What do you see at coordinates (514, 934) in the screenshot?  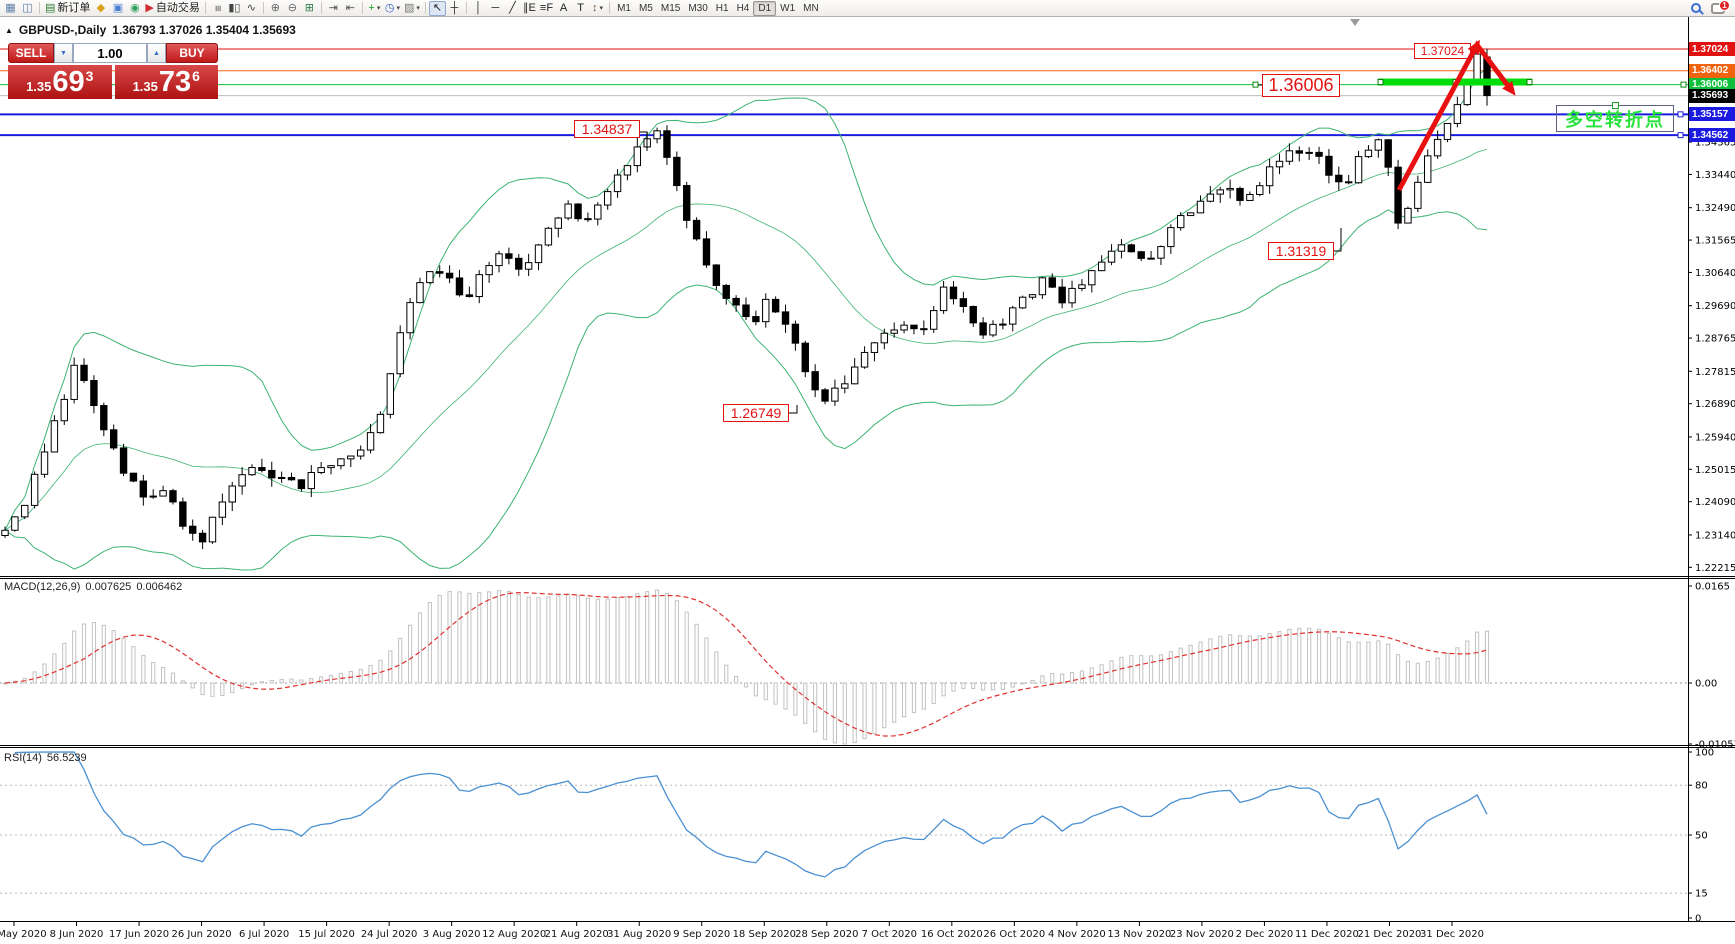 I see `date-axis-tick: 12 Aug 2020` at bounding box center [514, 934].